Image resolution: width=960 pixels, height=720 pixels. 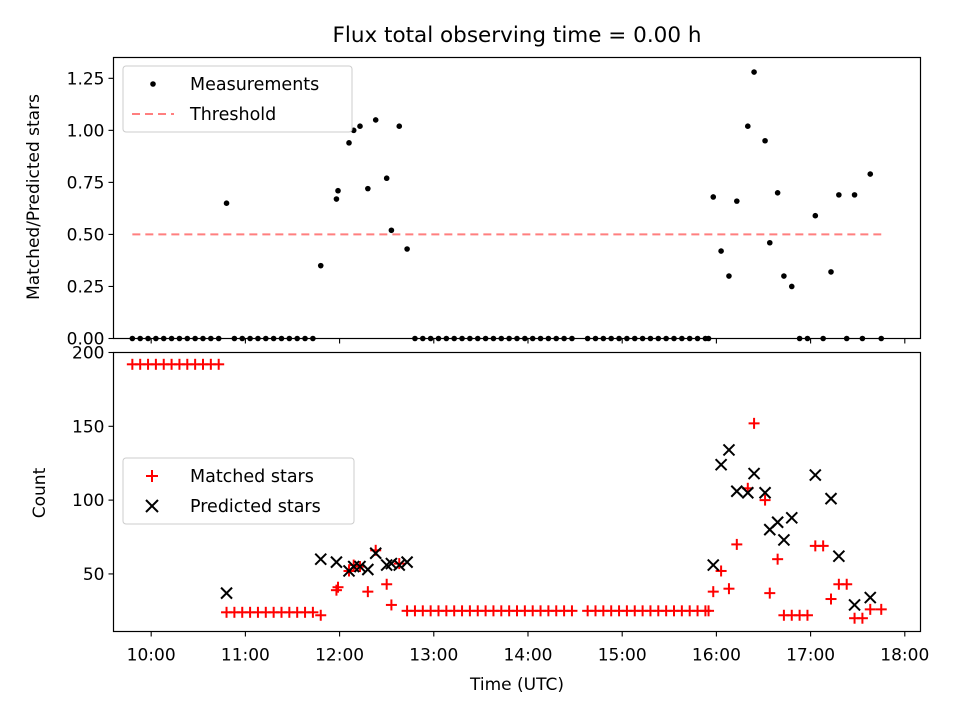 I want to click on bottom-x-tick-label: 12:00, so click(x=339, y=656).